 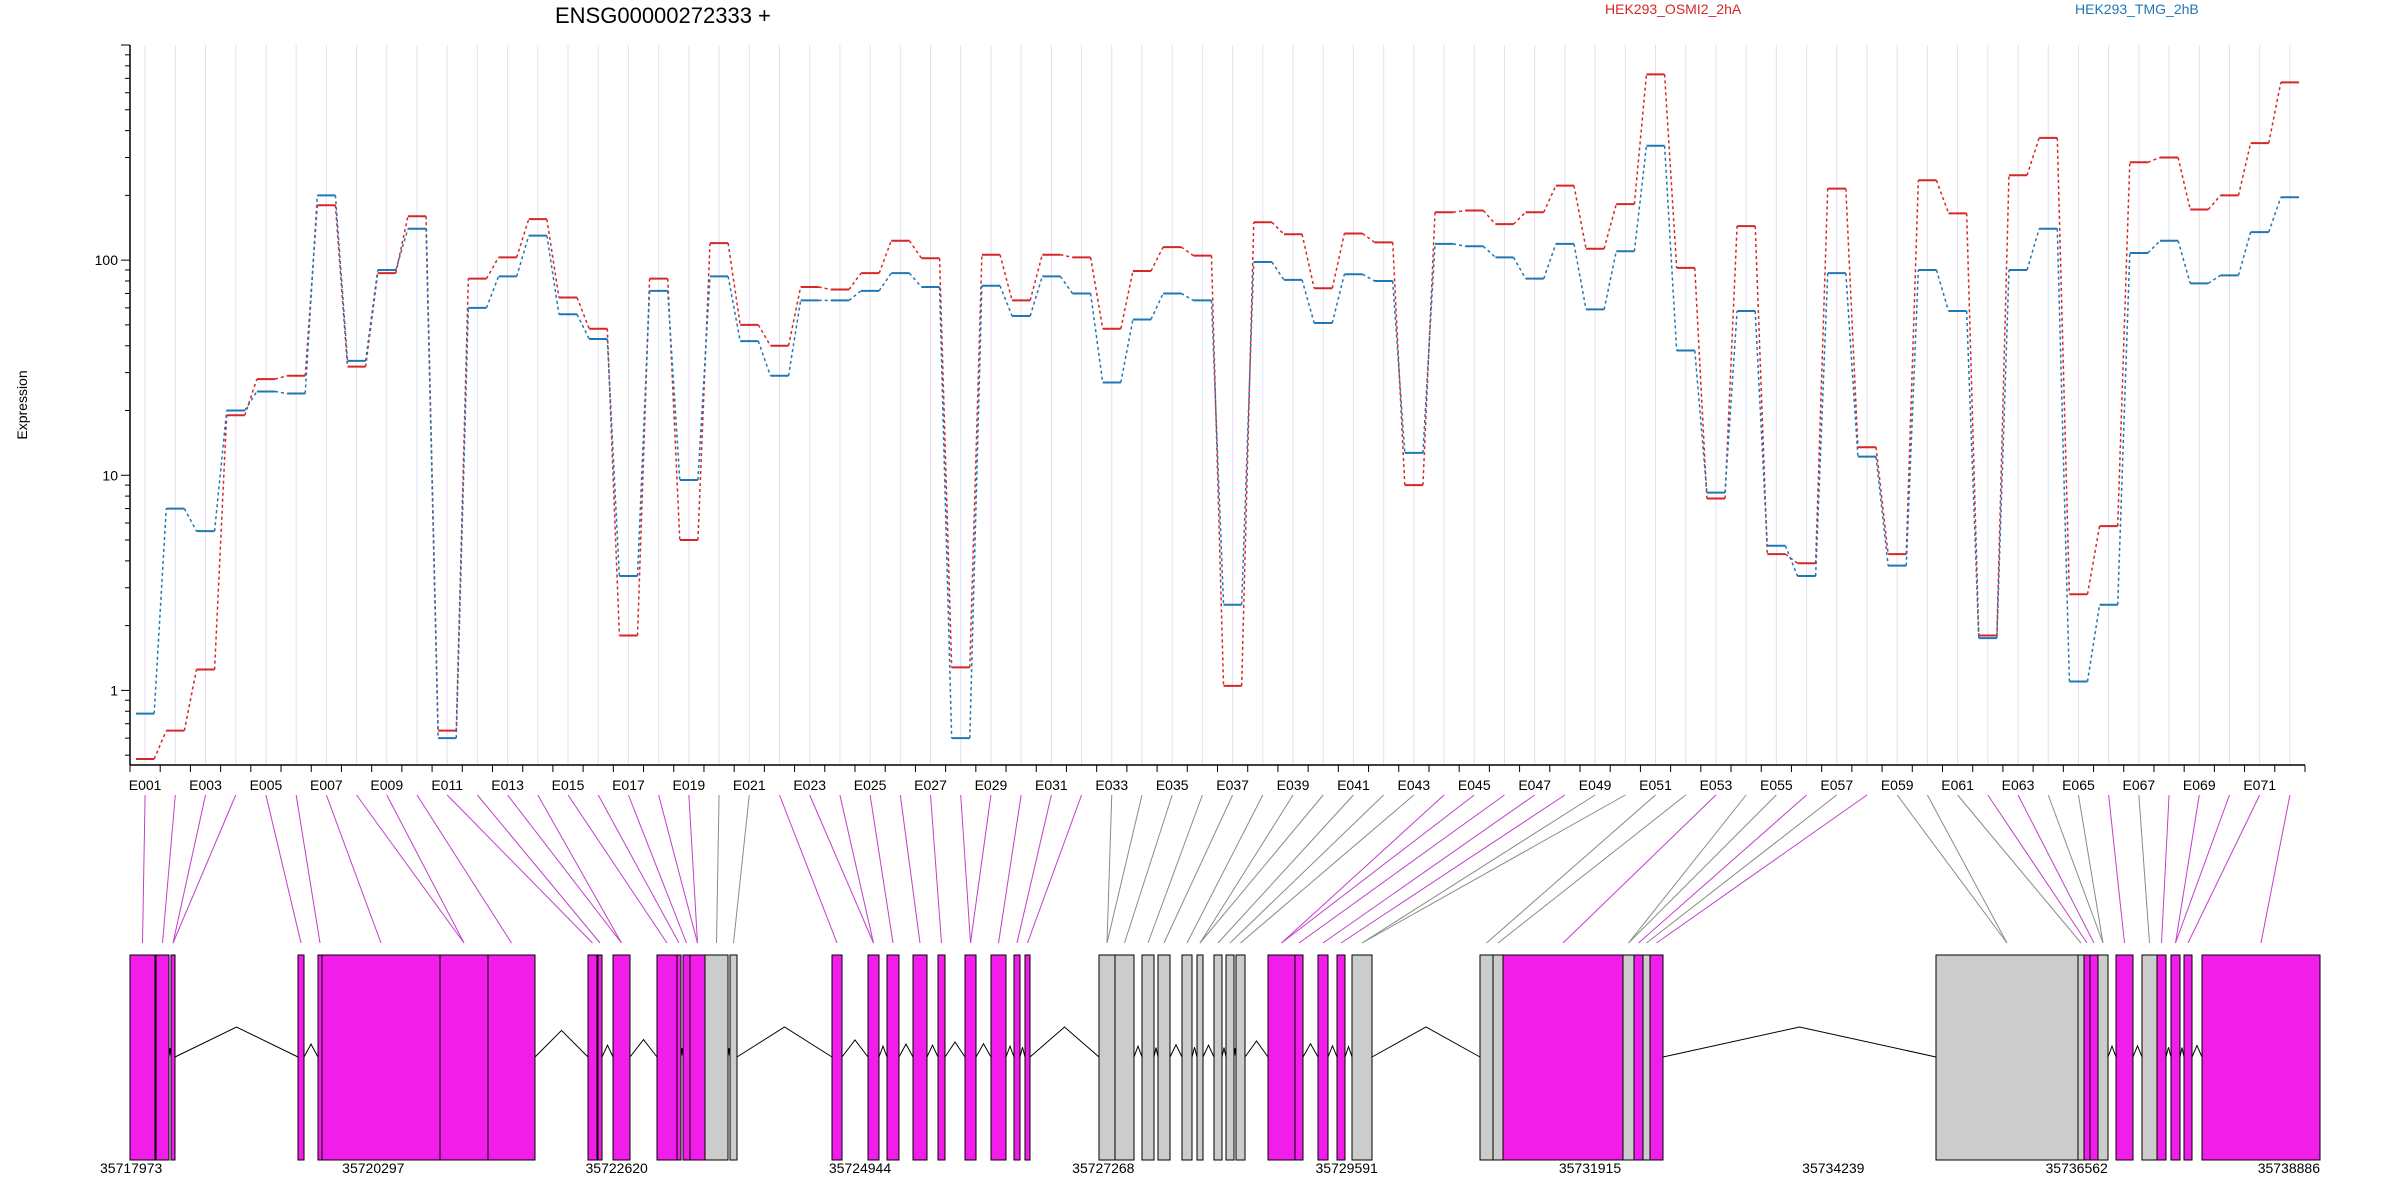 What do you see at coordinates (1175, 869) in the screenshot?
I see `exon-connector-E036` at bounding box center [1175, 869].